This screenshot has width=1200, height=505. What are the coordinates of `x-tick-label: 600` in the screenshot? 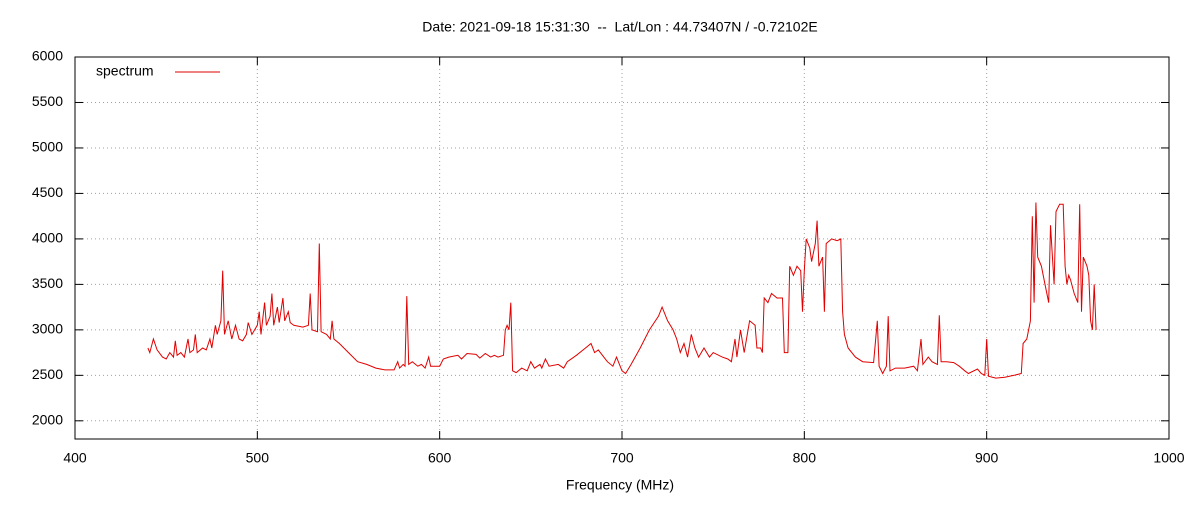 It's located at (440, 458).